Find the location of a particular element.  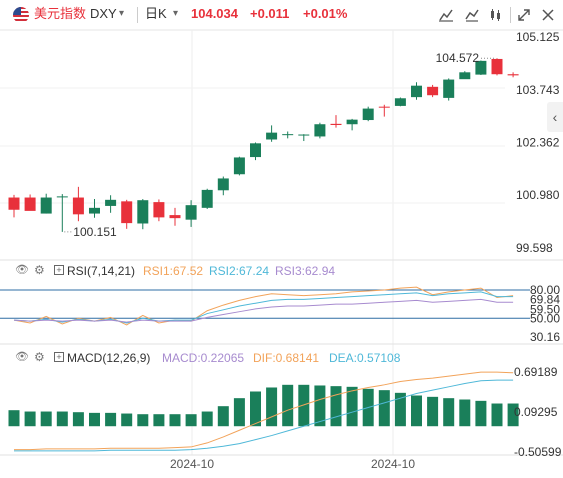

macd-params: MACD(12,26,9) is located at coordinates (109, 358).